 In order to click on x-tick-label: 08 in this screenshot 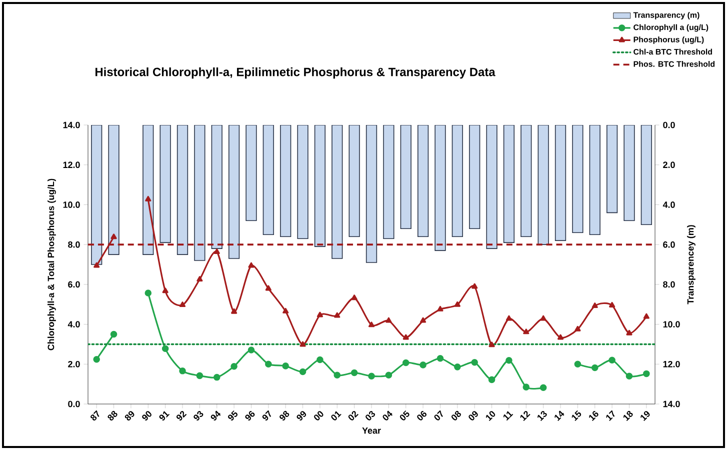, I will do `click(456, 415)`.